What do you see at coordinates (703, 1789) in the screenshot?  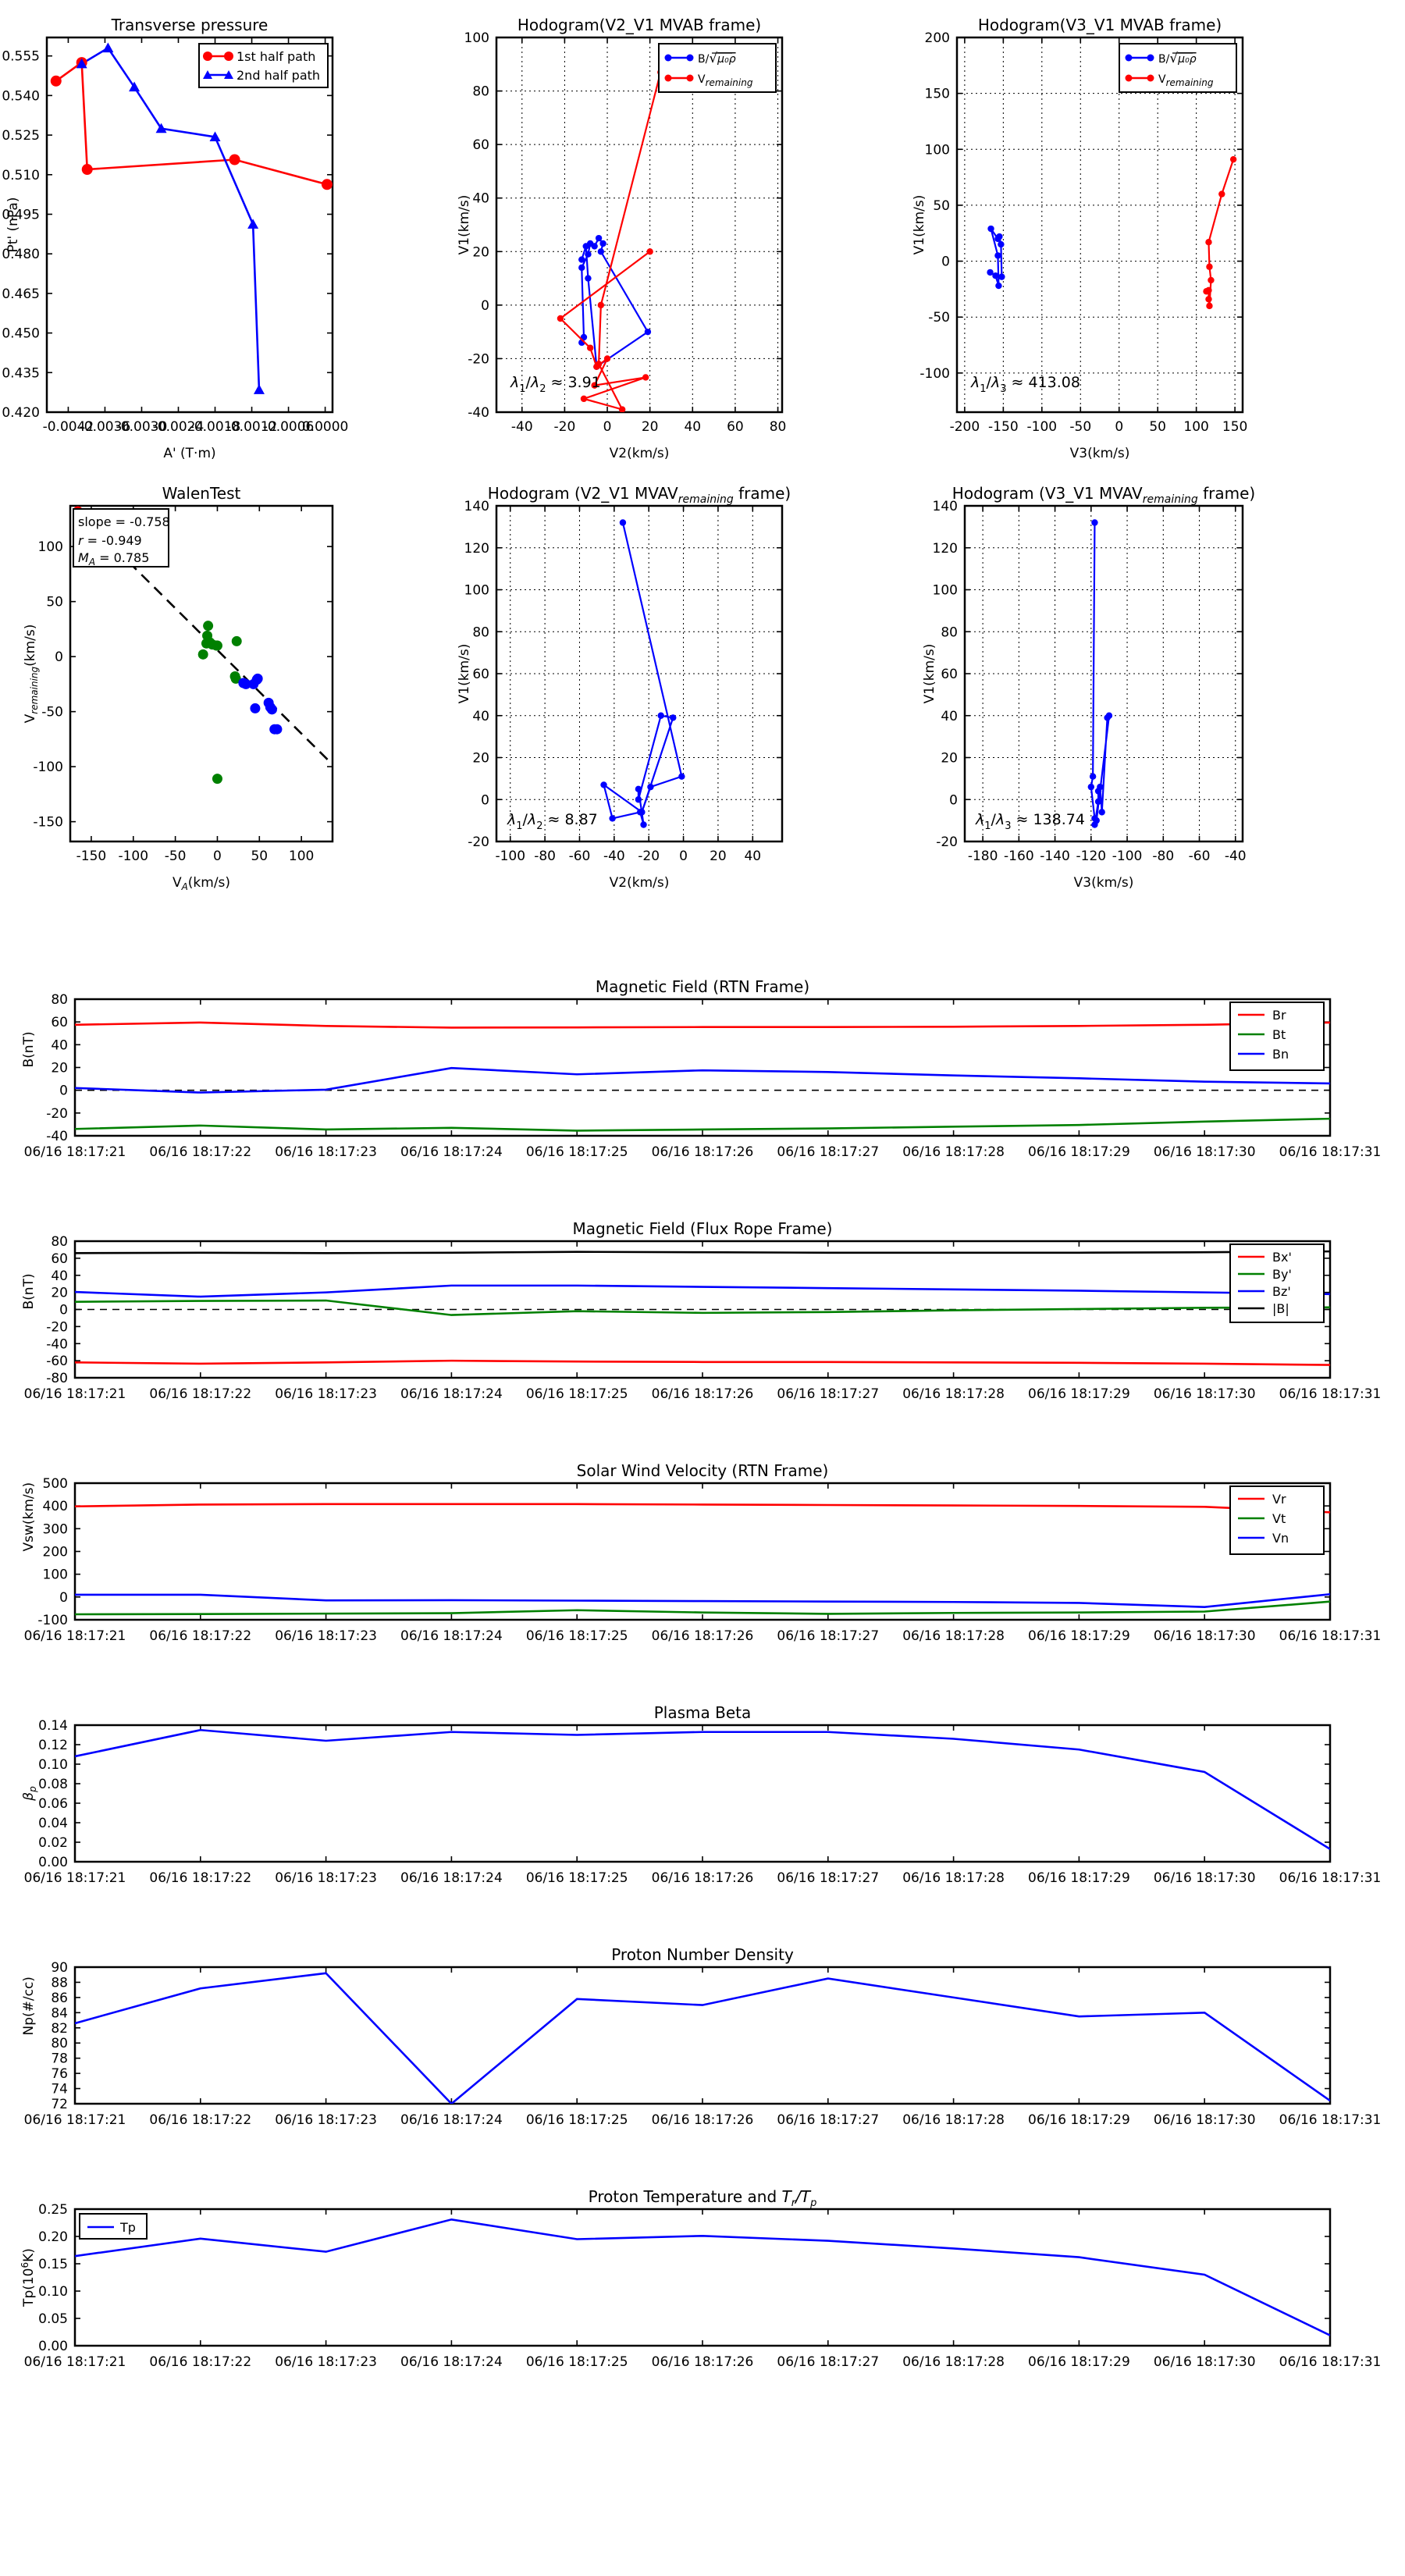 I see `series-line-beta_p` at bounding box center [703, 1789].